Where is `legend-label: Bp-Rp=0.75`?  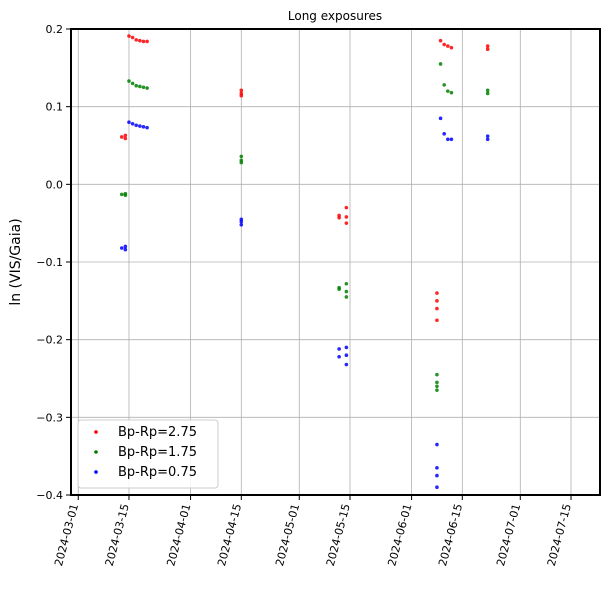
legend-label: Bp-Rp=0.75 is located at coordinates (157, 472).